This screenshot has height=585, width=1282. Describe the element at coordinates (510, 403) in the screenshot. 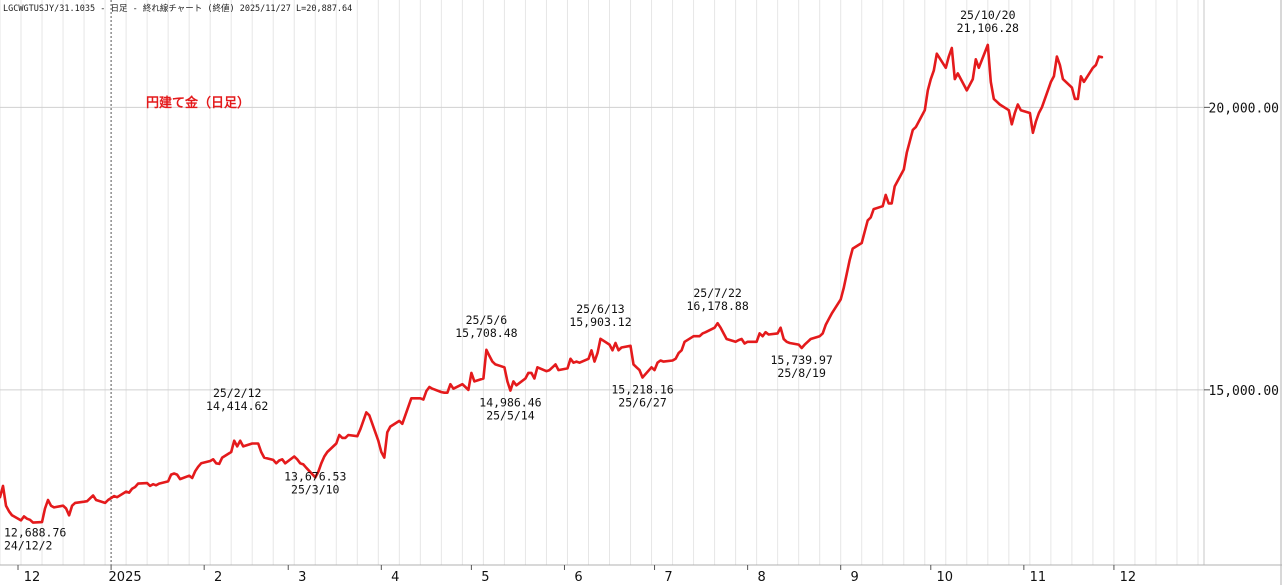

I see `annotation-value: 14,986.46` at that location.